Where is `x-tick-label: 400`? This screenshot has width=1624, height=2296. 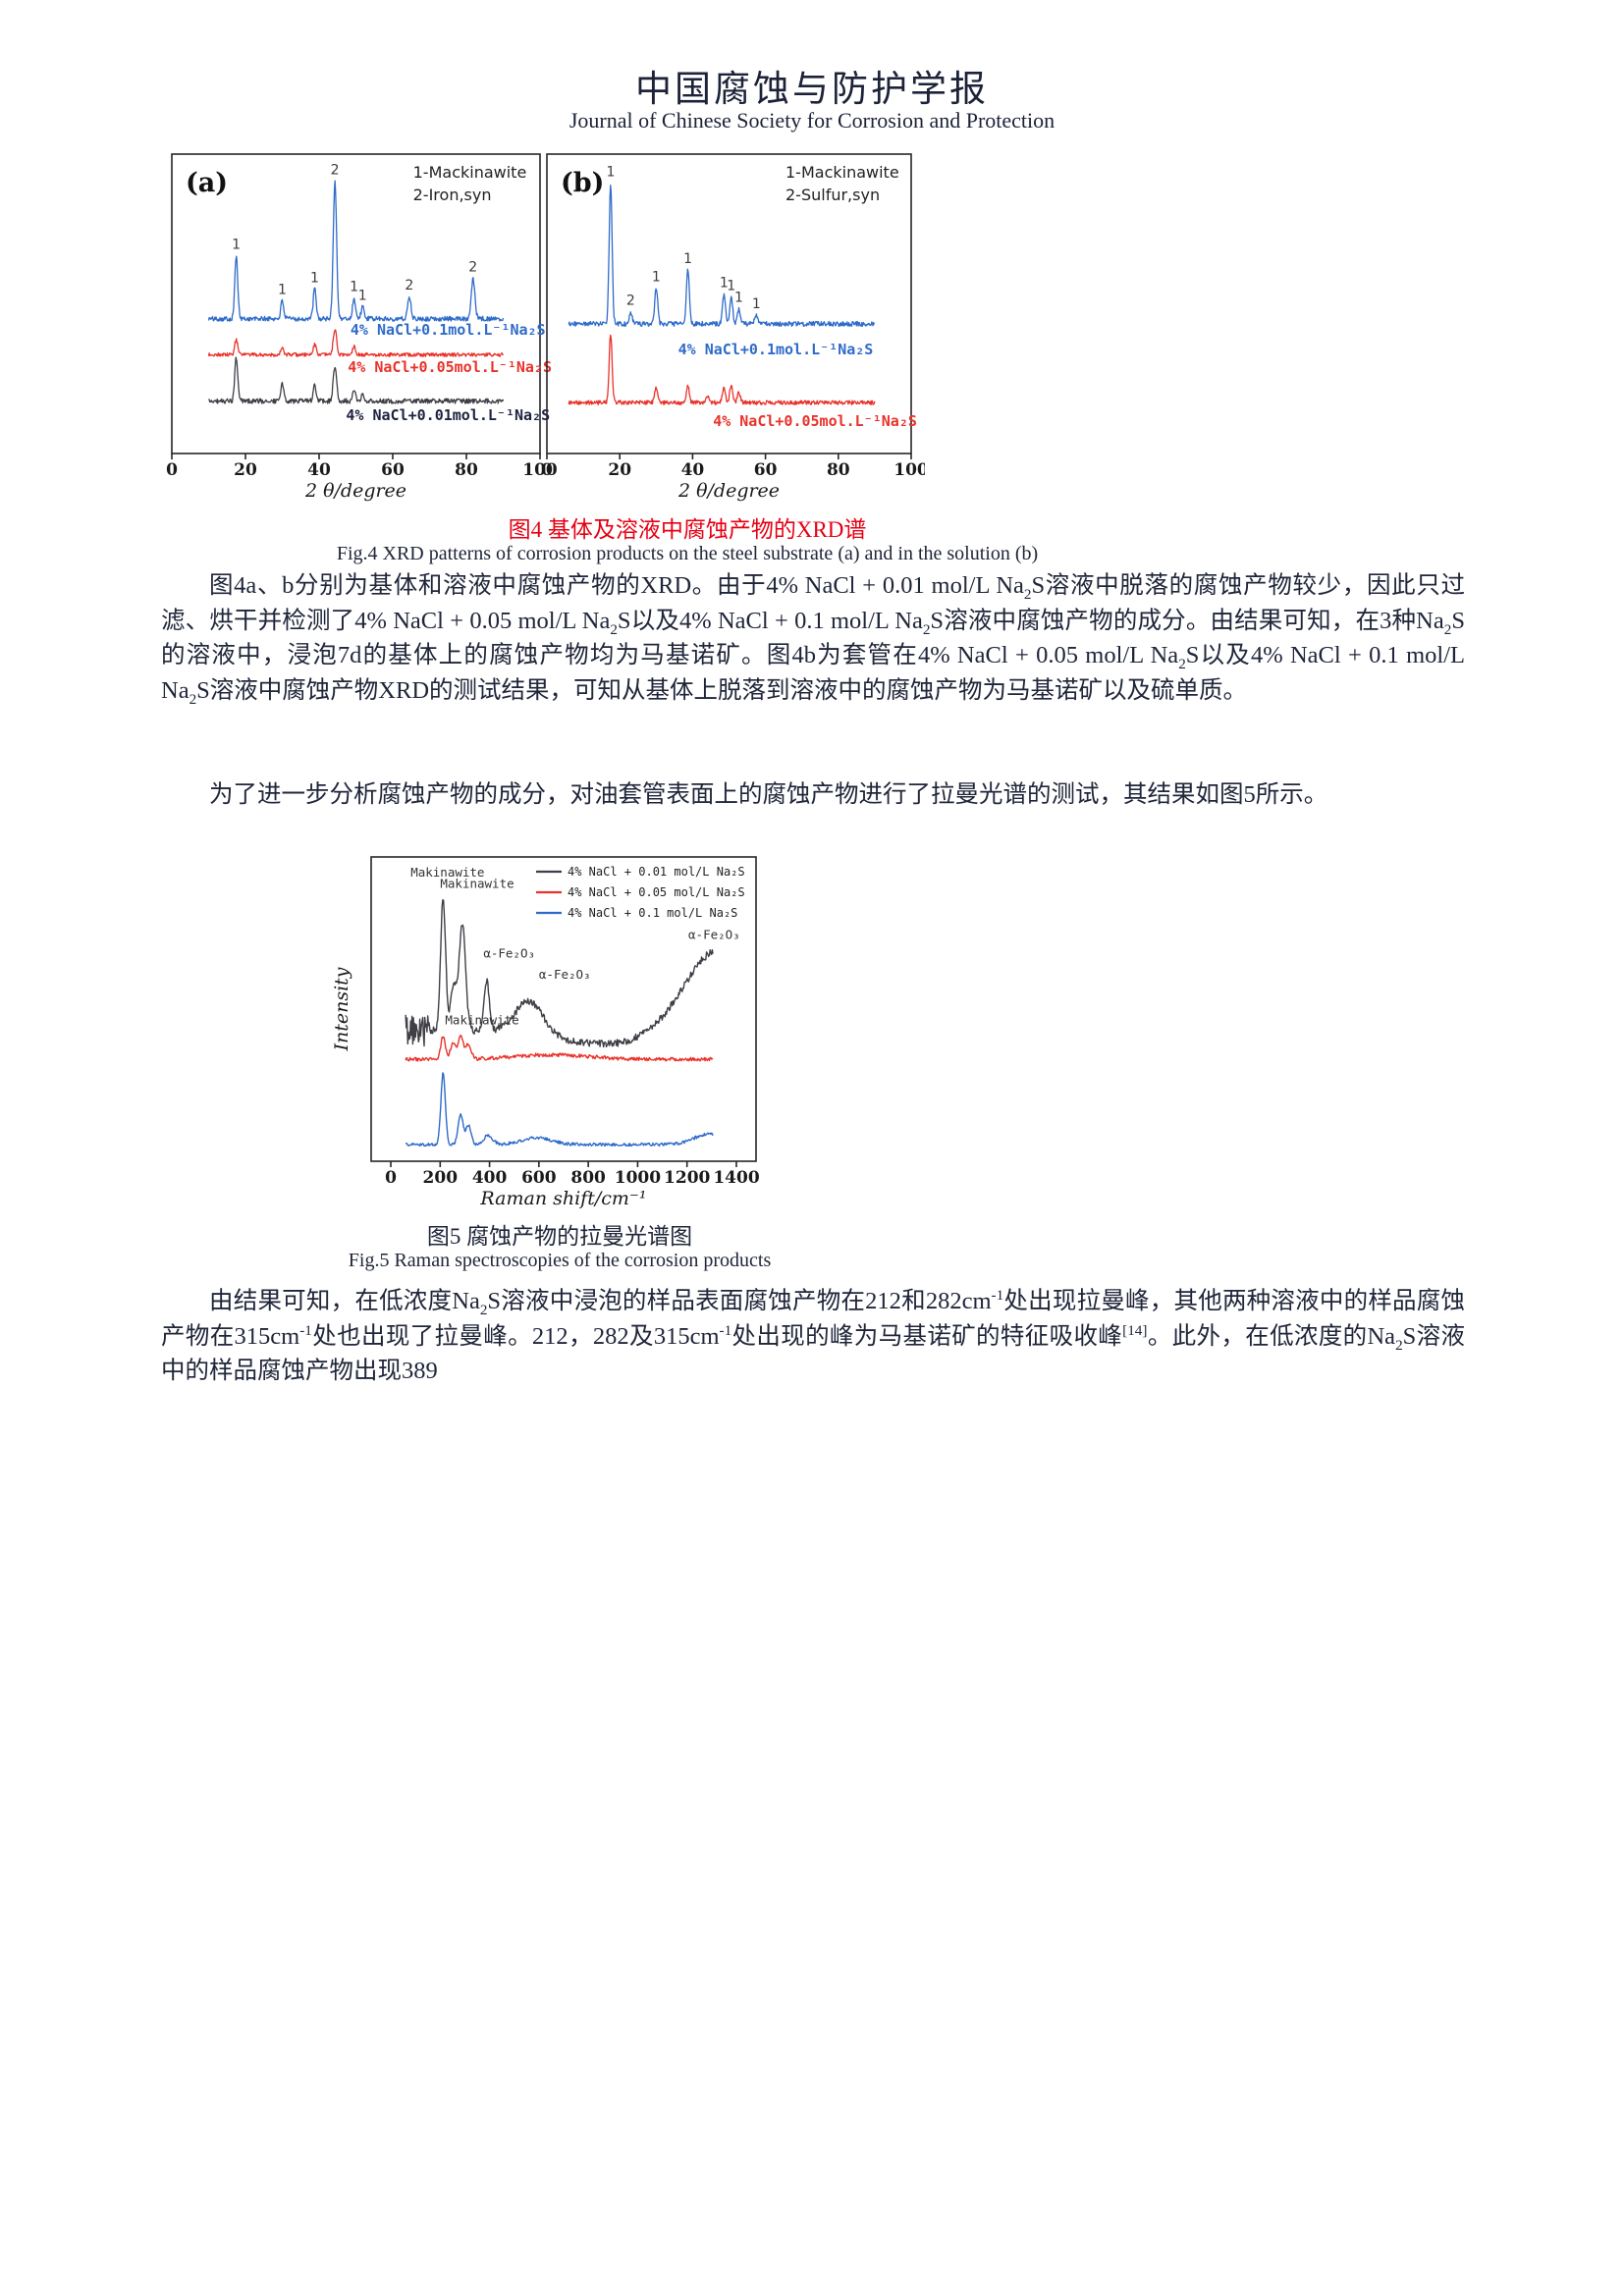 x-tick-label: 400 is located at coordinates (490, 1178).